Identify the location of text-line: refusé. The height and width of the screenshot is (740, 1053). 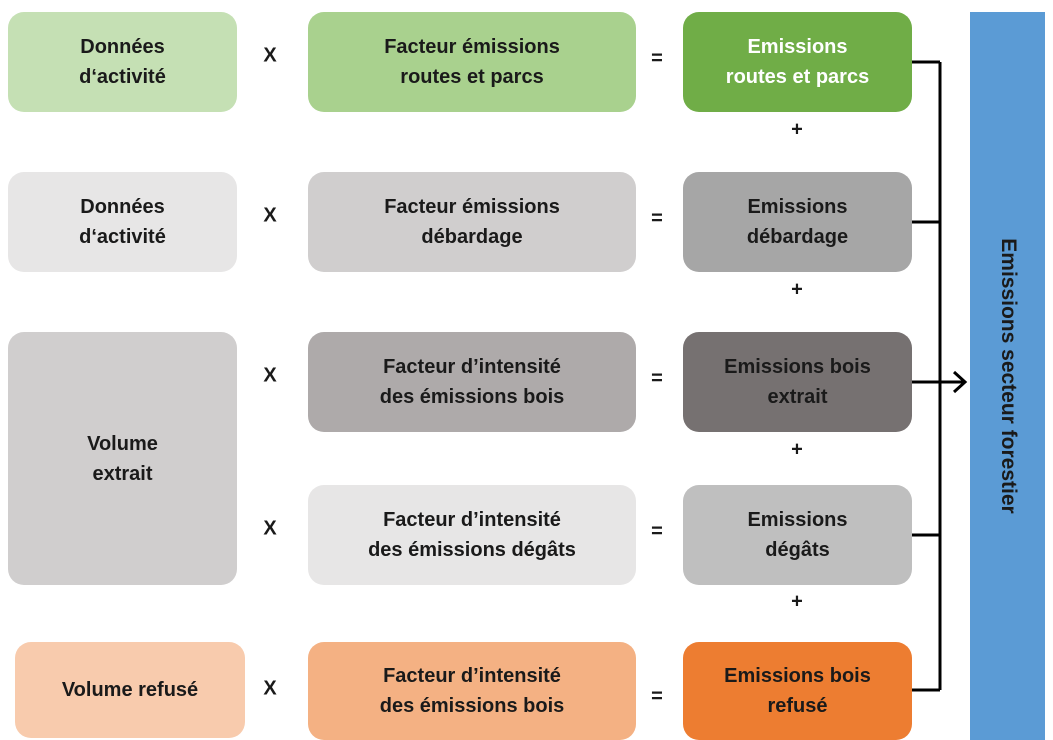
(797, 706).